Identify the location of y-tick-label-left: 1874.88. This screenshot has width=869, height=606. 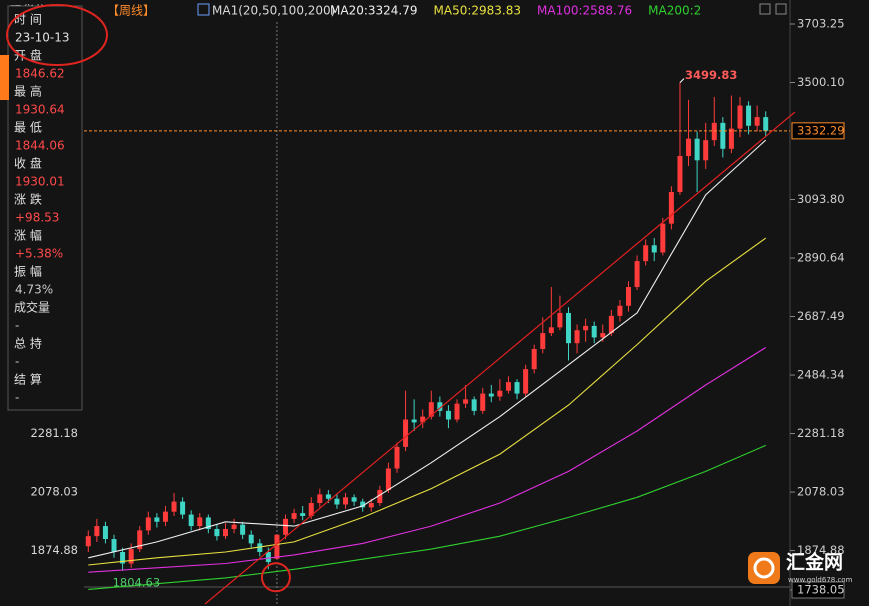
(54, 550).